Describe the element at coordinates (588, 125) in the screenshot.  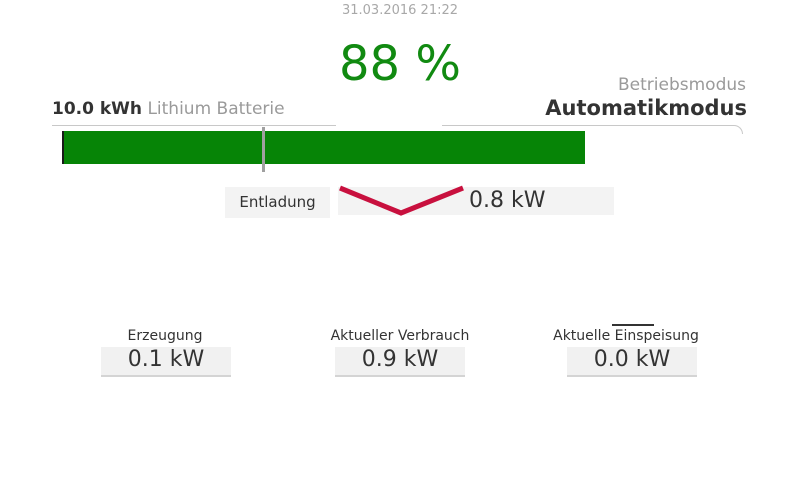
I see `frame-line-right` at that location.